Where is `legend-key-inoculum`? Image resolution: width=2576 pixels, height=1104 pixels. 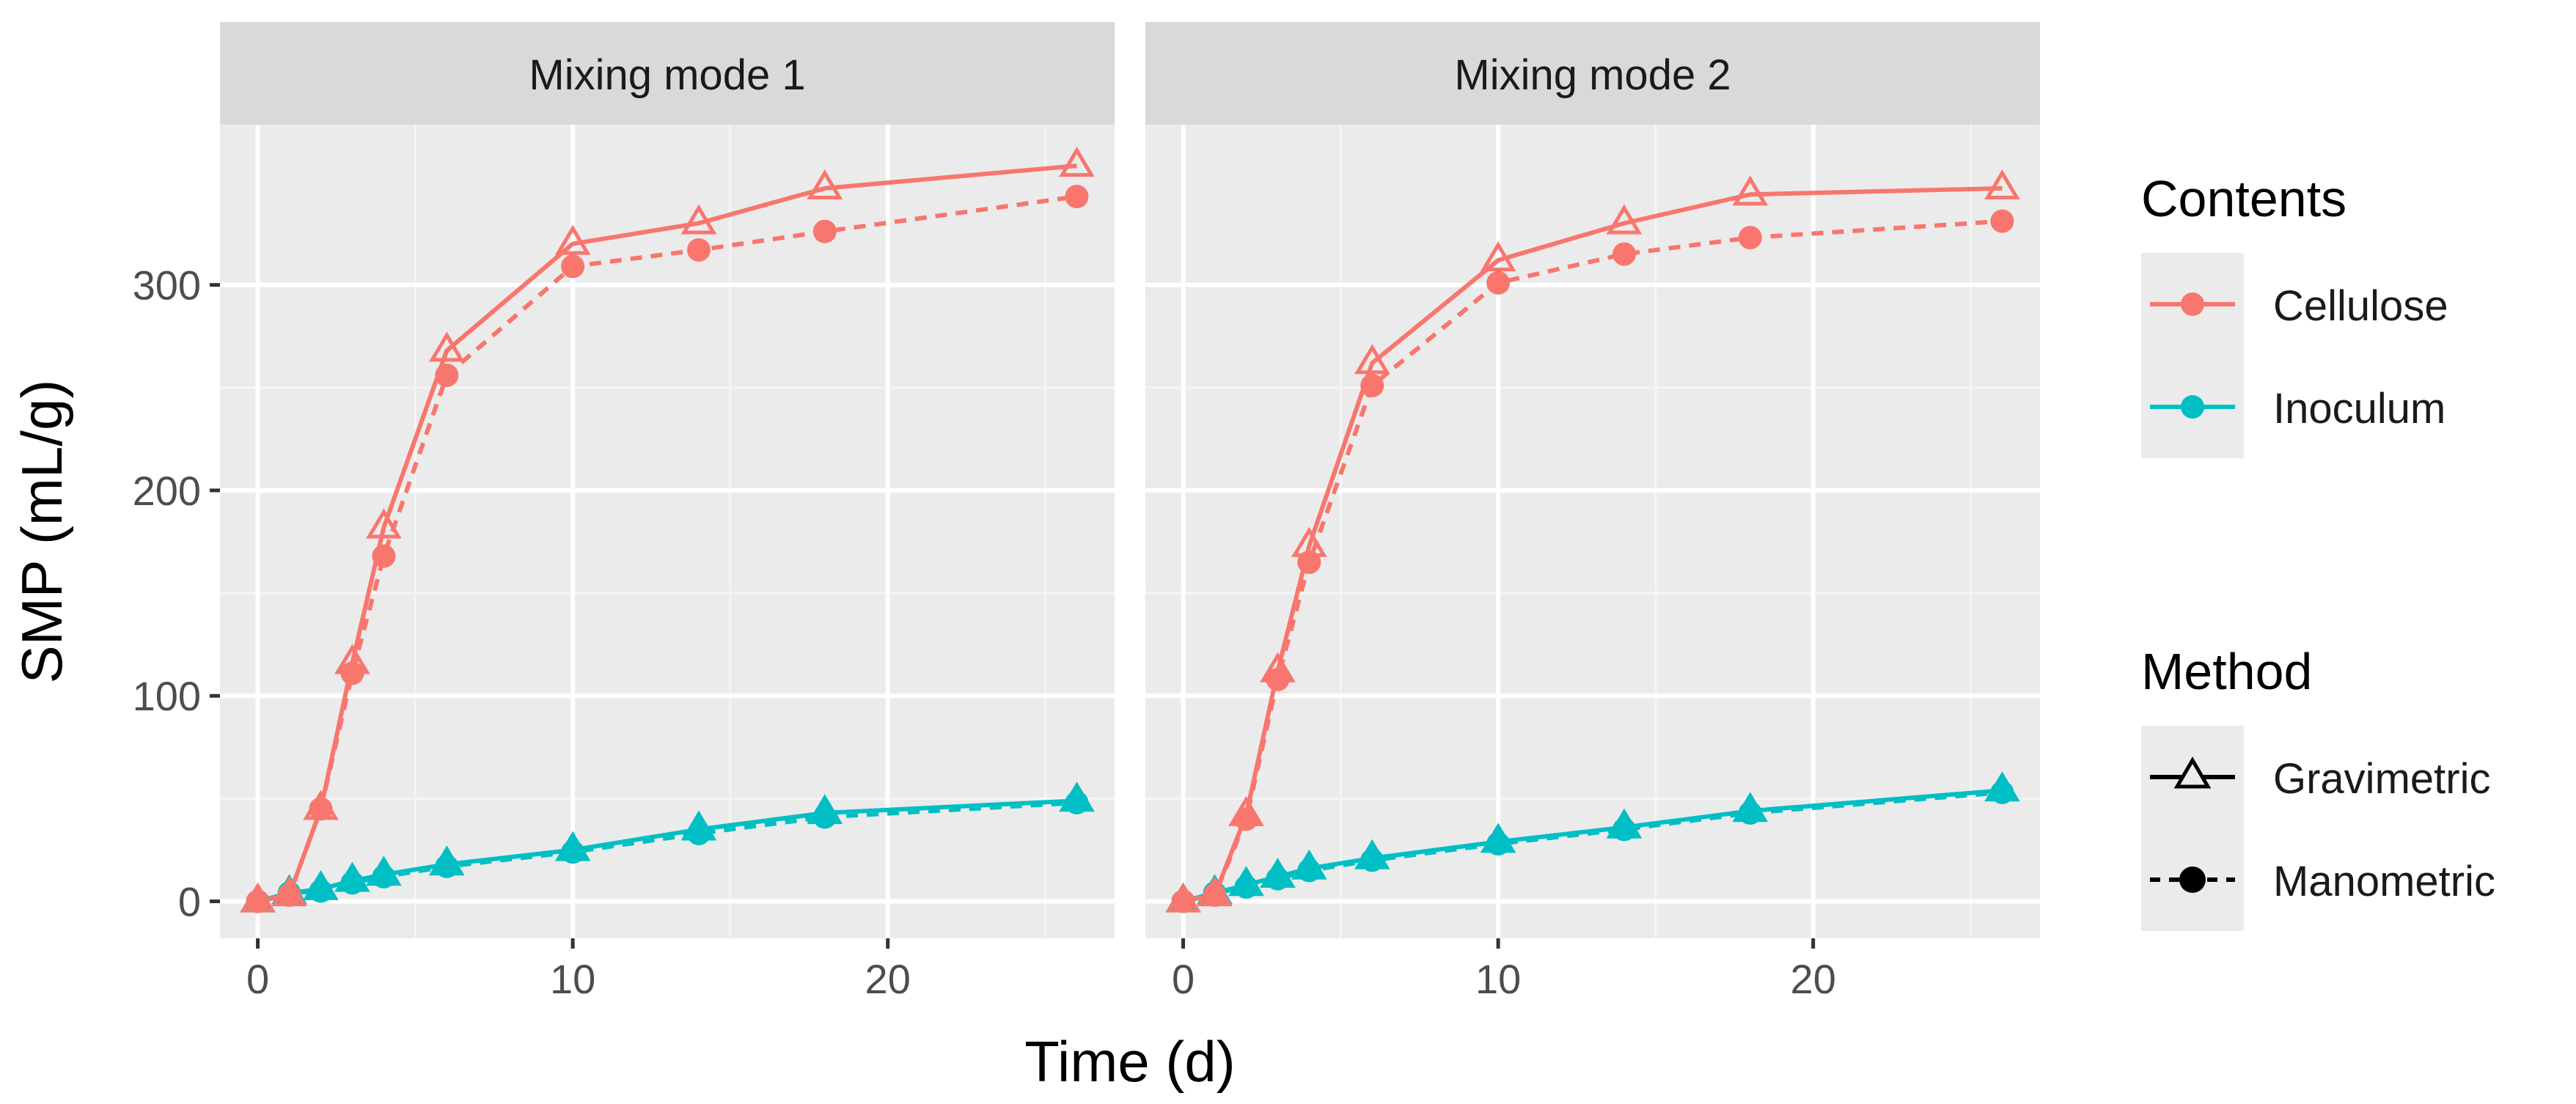 legend-key-inoculum is located at coordinates (2193, 407).